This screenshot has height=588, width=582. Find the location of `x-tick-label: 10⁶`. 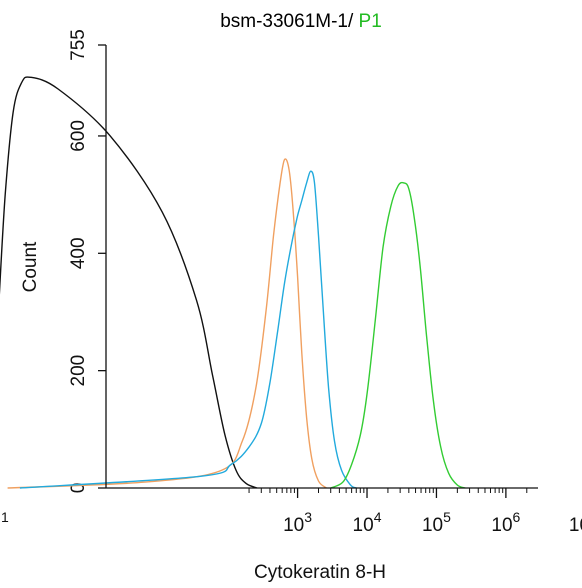

x-tick-label: 10⁶ is located at coordinates (505, 522).